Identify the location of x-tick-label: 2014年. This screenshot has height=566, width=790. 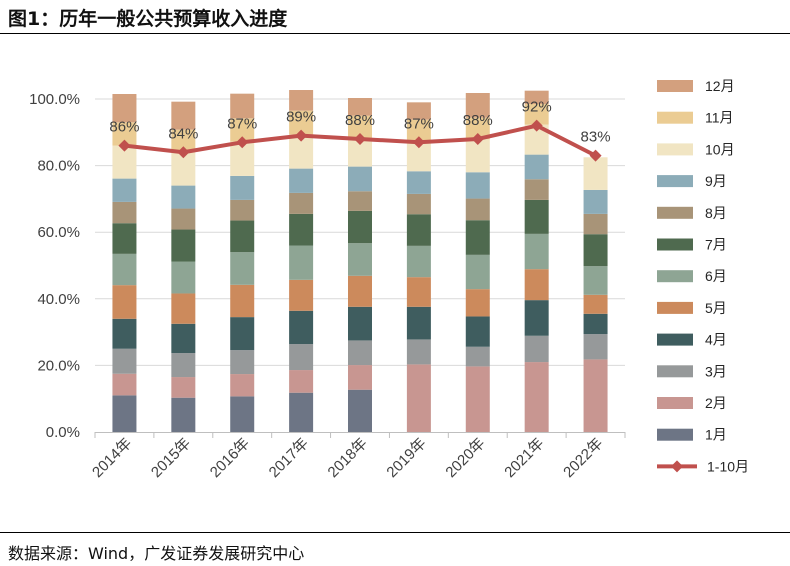
(112, 458).